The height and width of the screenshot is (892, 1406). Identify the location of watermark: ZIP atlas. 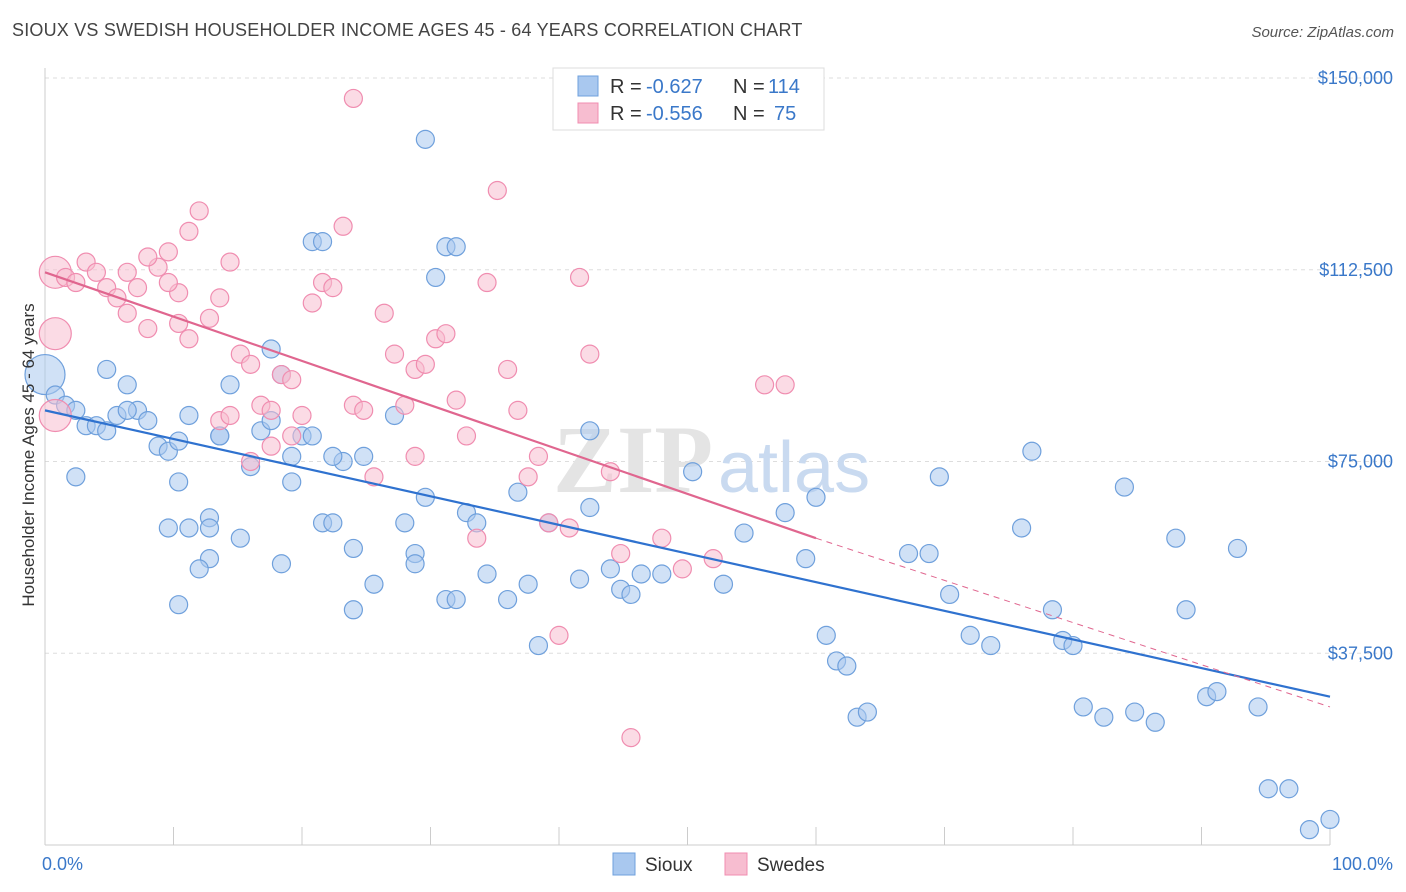
(711, 459).